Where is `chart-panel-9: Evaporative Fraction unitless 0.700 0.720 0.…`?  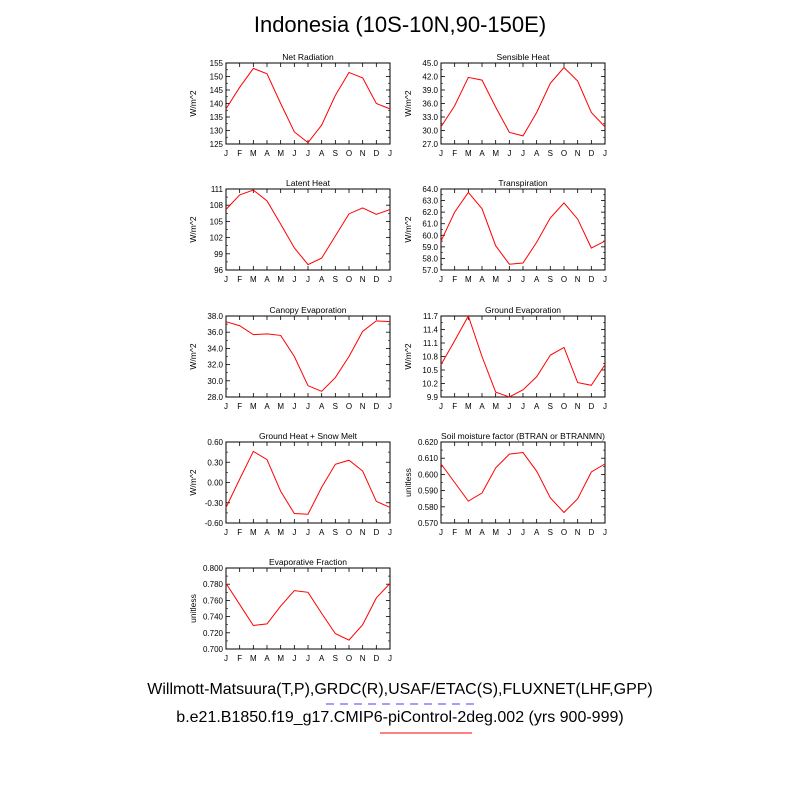
chart-panel-9: Evaporative Fraction unitless 0.700 0.720 0.… is located at coordinates (290, 610).